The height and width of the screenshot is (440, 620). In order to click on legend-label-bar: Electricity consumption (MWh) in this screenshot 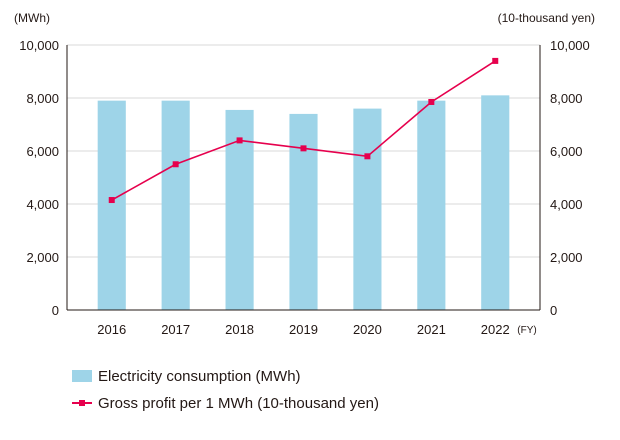, I will do `click(199, 376)`.